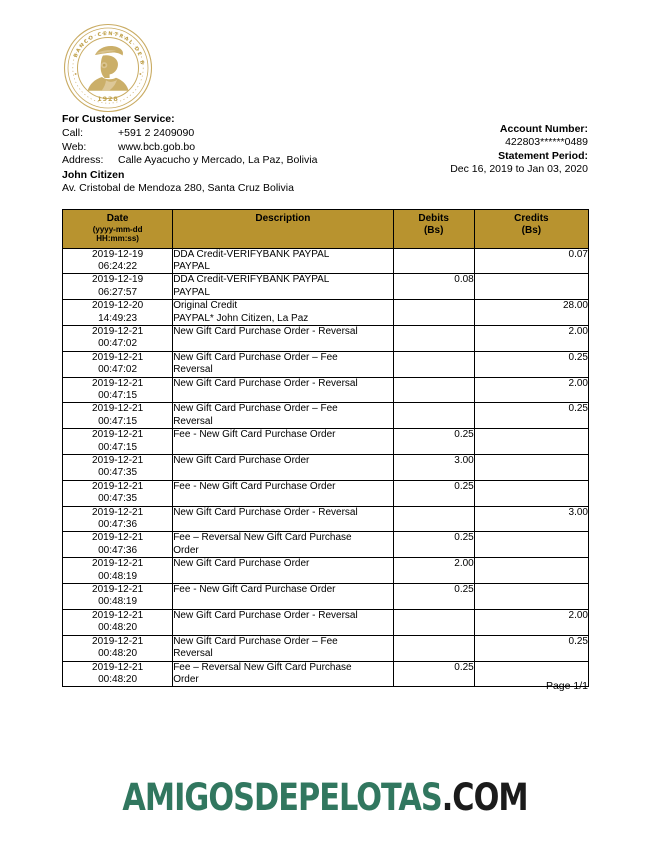 The height and width of the screenshot is (843, 650). What do you see at coordinates (118, 254) in the screenshot?
I see `cell-date-line1: 2019-12-19` at bounding box center [118, 254].